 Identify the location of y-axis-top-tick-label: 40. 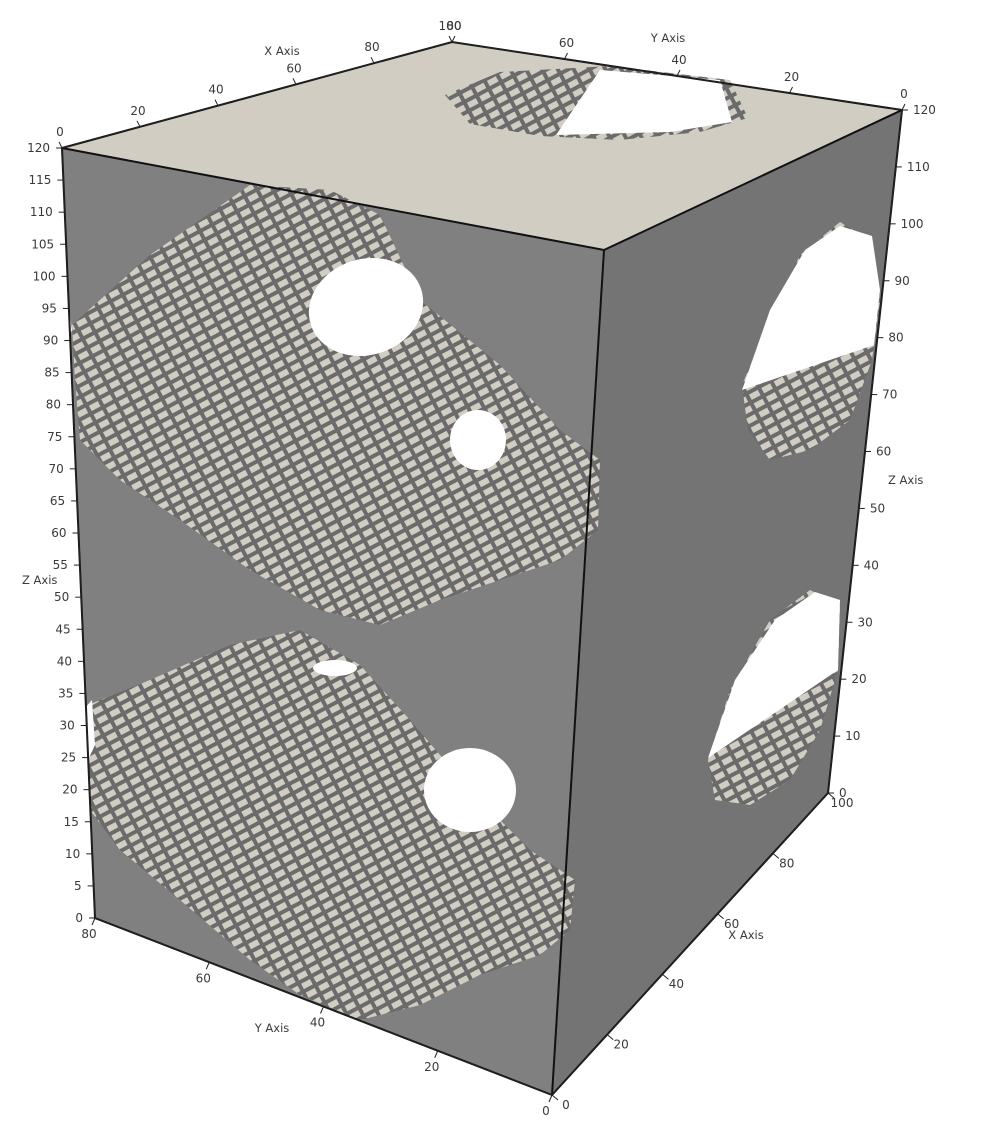
(678, 60).